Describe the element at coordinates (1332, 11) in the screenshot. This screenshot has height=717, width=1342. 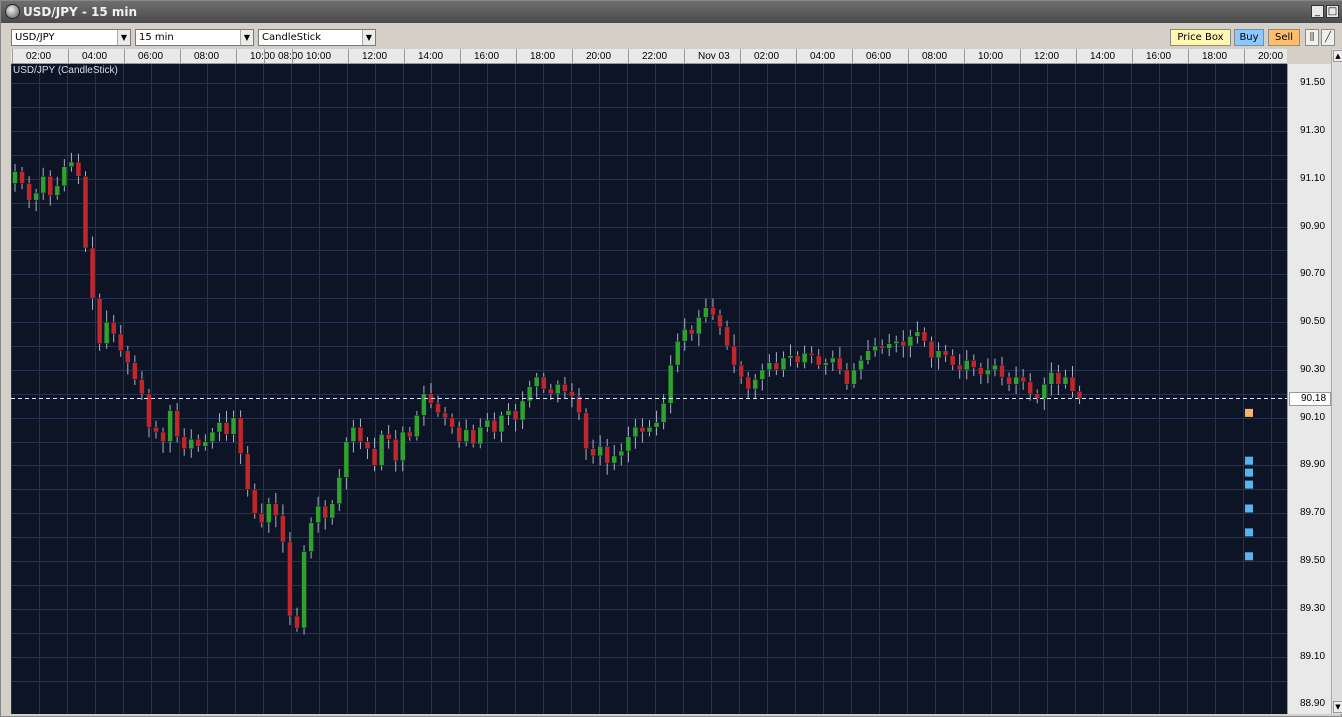
I see `maximize-button: □` at that location.